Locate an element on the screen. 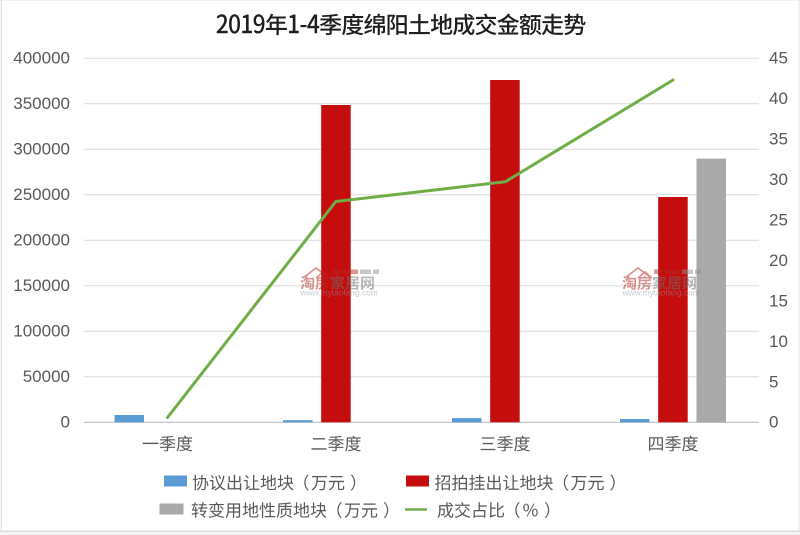  svg-text: 250000 is located at coordinates (41, 194).